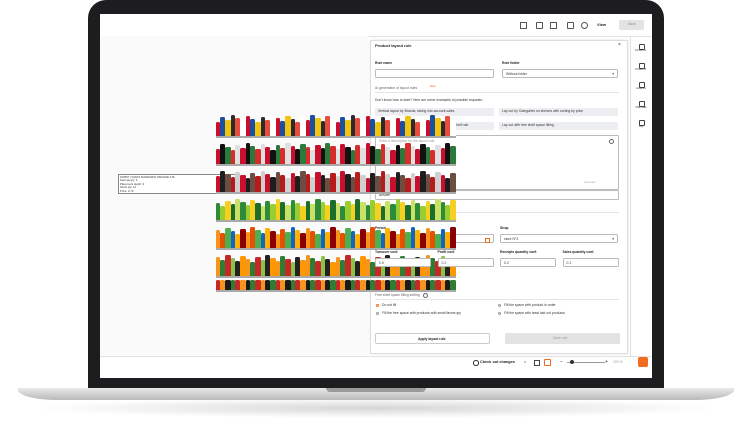 The height and width of the screenshot is (439, 752). I want to click on coef-input: 0.2, so click(528, 262).